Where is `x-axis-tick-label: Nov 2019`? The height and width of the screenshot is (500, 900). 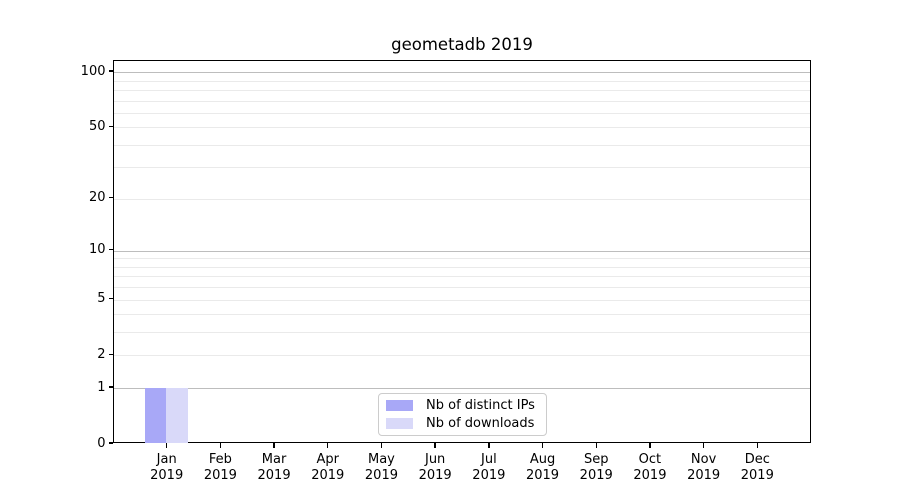
x-axis-tick-label: Nov 2019 is located at coordinates (704, 468).